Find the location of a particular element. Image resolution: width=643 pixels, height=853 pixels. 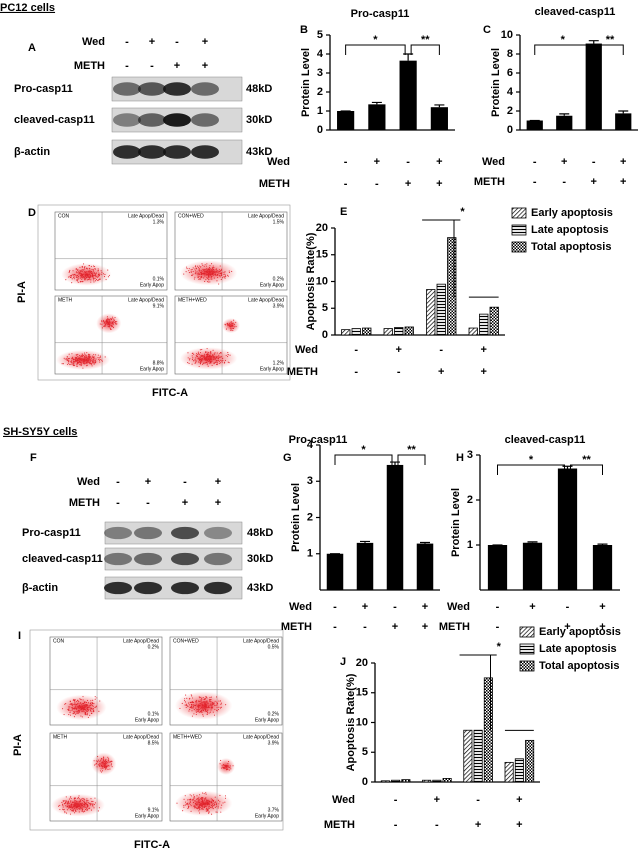

condition-label: Wed is located at coordinates (300, 607).